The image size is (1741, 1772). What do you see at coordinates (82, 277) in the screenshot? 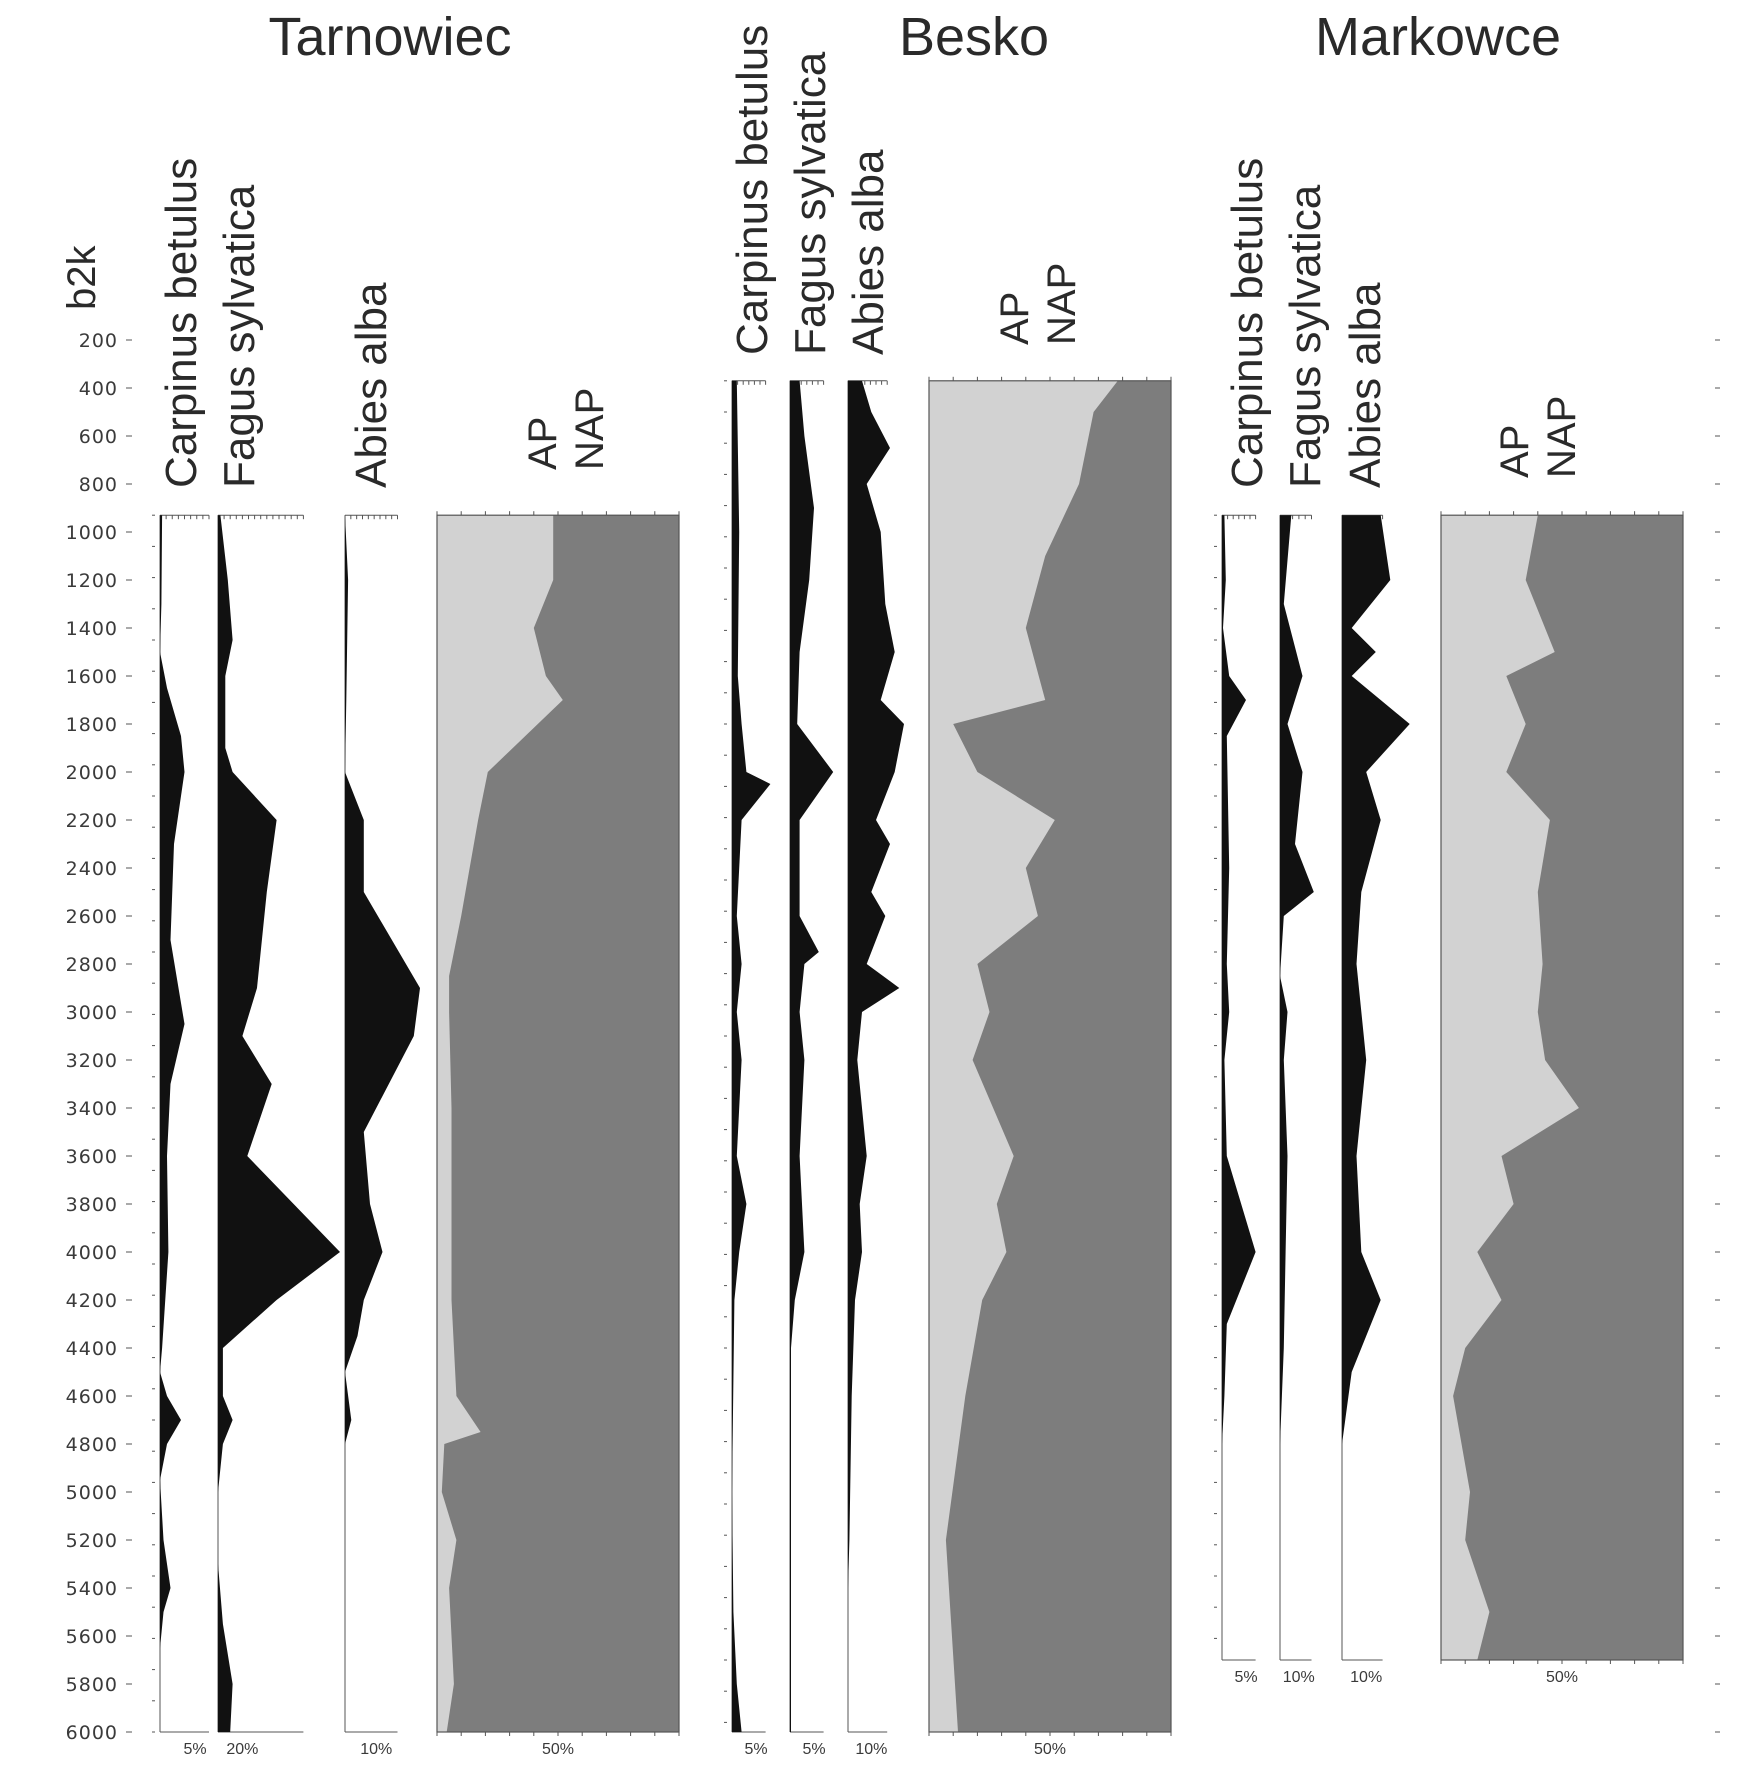
I see `y-axis-title: b2k` at bounding box center [82, 277].